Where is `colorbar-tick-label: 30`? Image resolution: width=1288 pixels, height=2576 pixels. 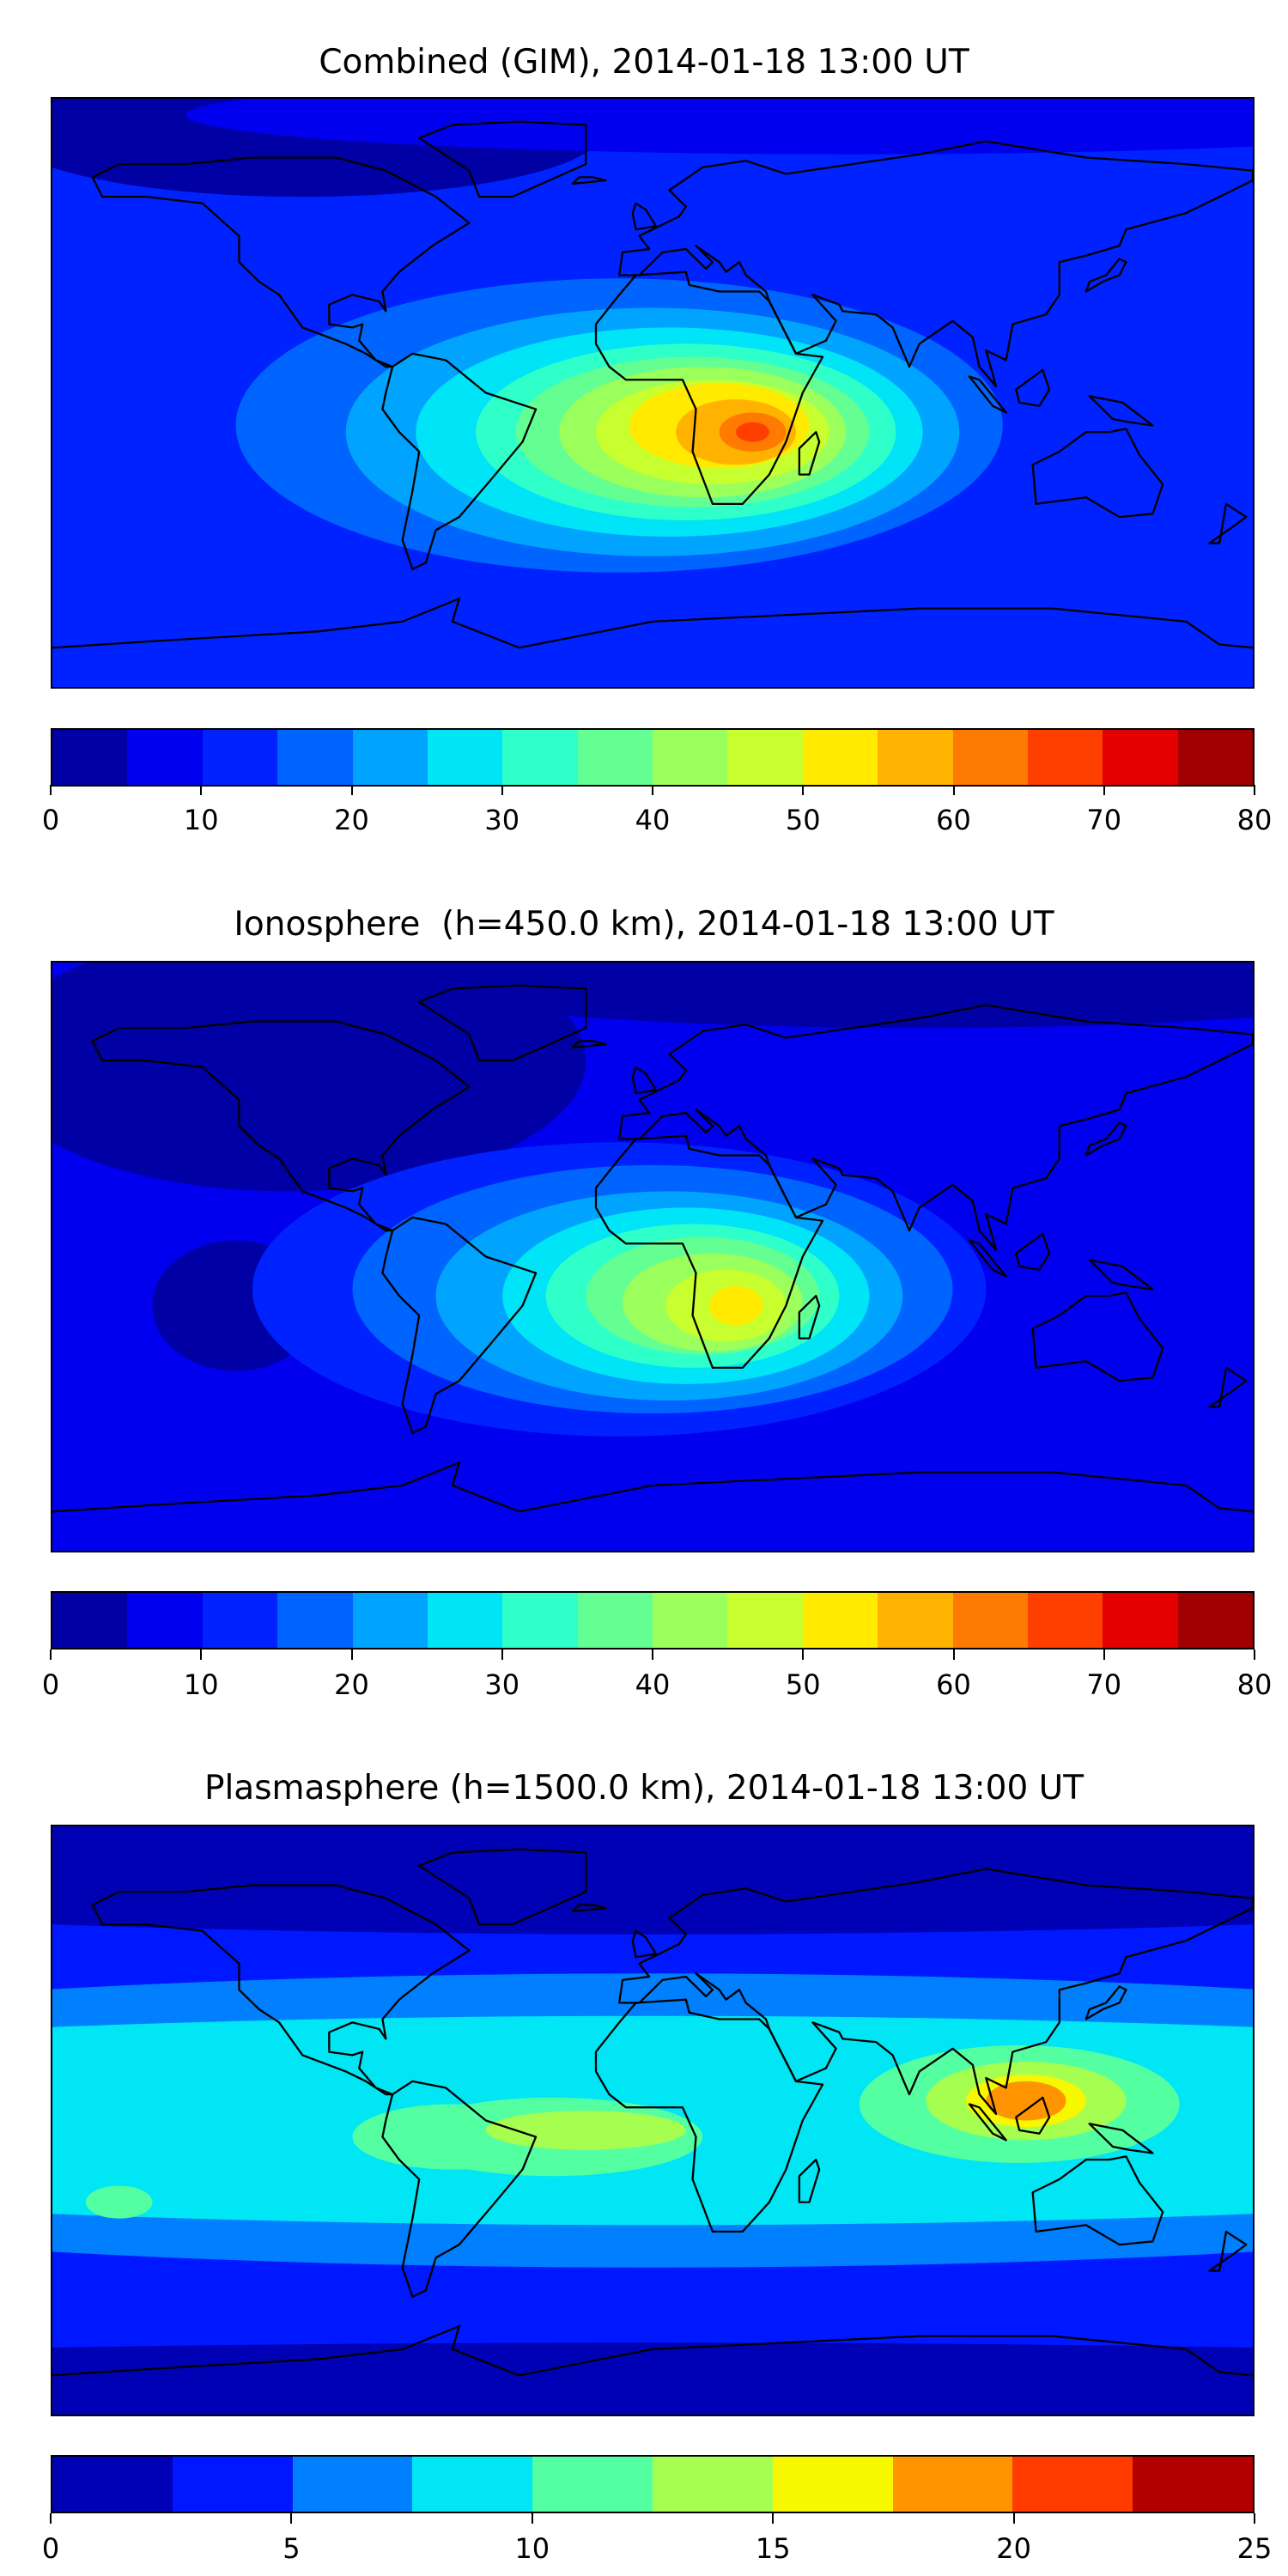
colorbar-tick-label: 30 is located at coordinates (502, 820).